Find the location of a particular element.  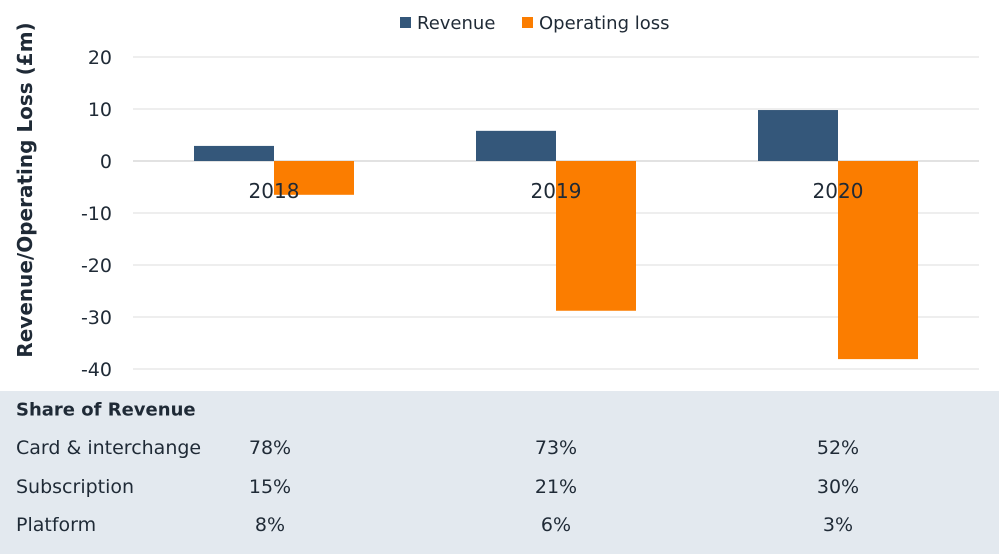

row-label: Platform is located at coordinates (56, 525).